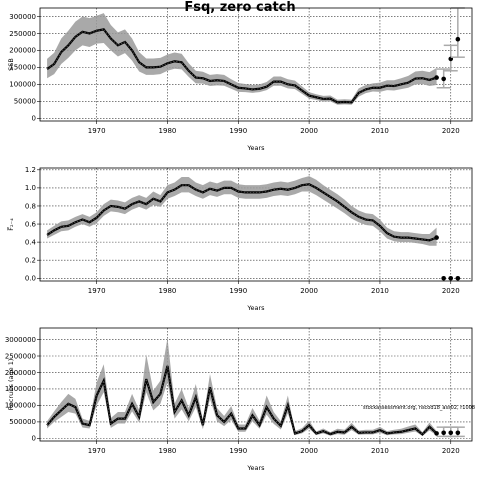 This screenshot has height=480, width=480. I want to click on estimate-line, so click(242, 400).